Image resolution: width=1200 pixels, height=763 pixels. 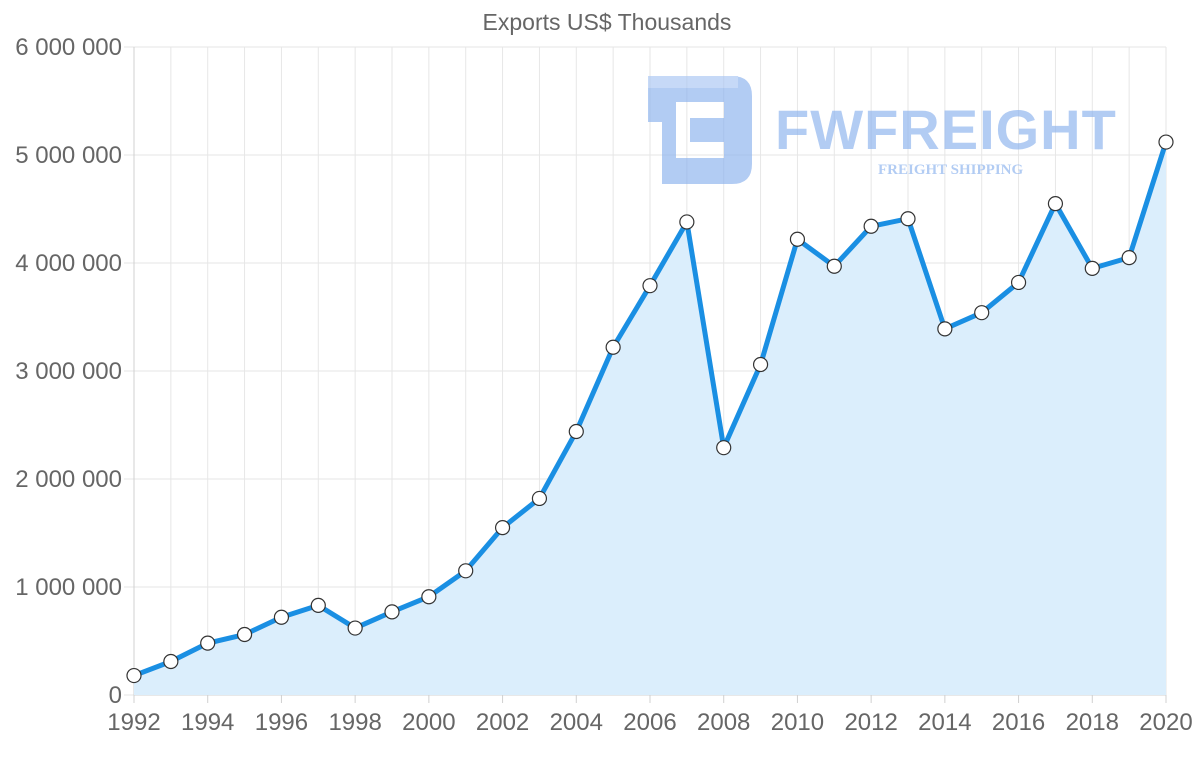 I want to click on y-tick-label: 5 000 000, so click(x=68, y=155).